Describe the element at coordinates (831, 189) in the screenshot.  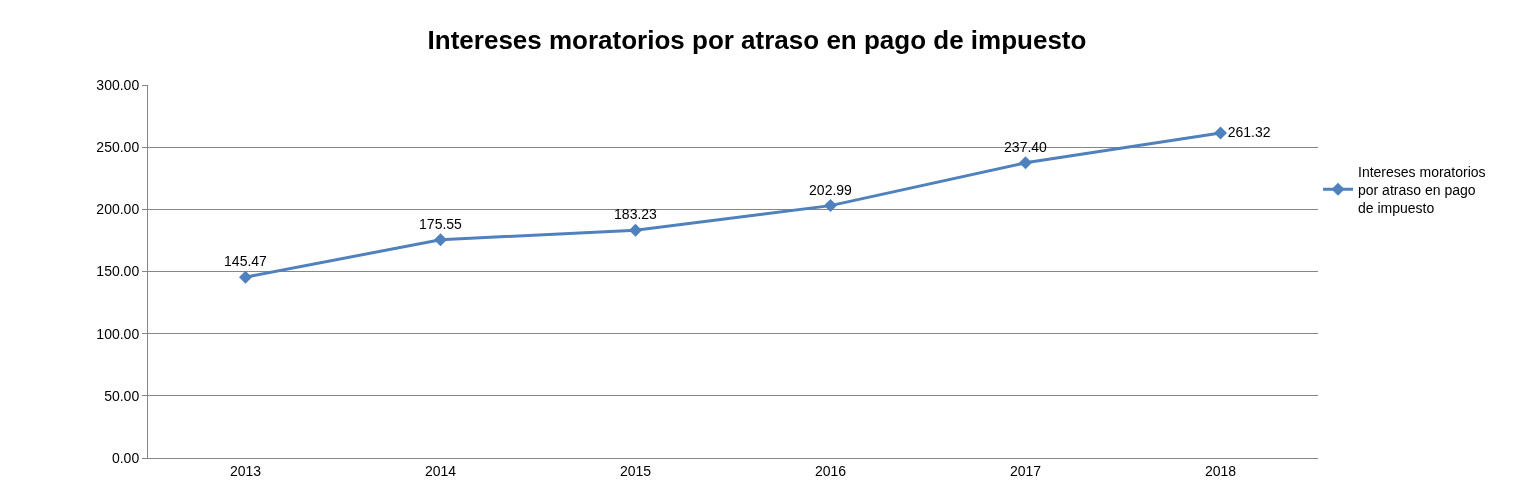
I see `data-label: 202.99` at that location.